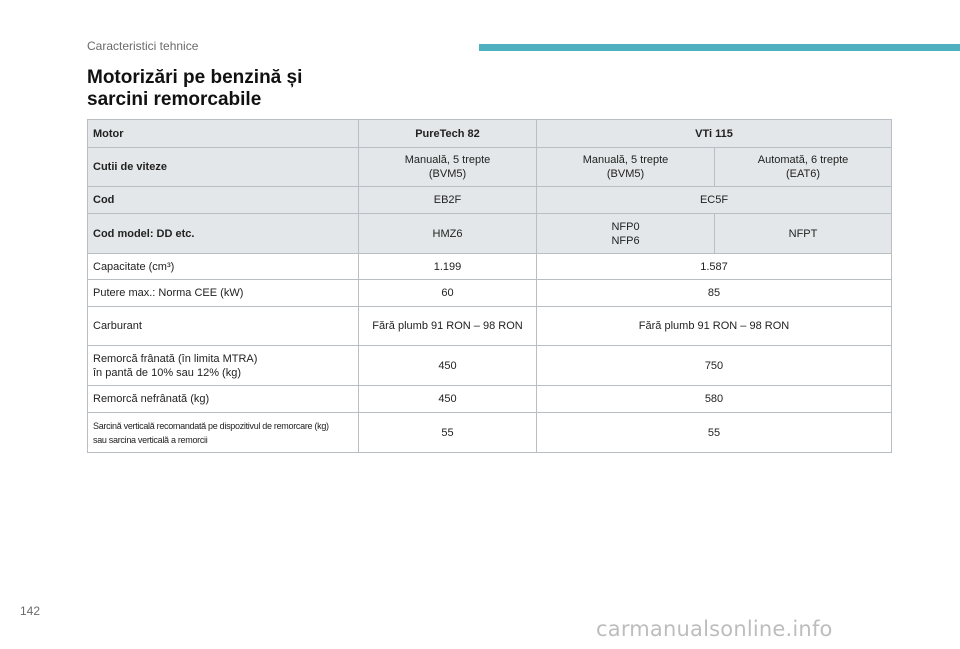  What do you see at coordinates (447, 174) in the screenshot?
I see `cell-gearbox-1-line-2: (BVM5)` at bounding box center [447, 174].